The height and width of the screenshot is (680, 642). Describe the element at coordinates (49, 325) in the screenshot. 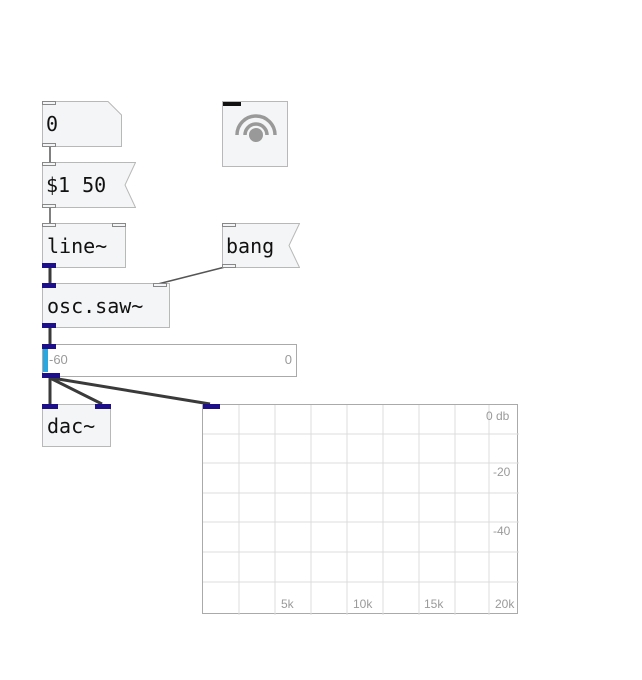

I see `osc-outlet` at that location.